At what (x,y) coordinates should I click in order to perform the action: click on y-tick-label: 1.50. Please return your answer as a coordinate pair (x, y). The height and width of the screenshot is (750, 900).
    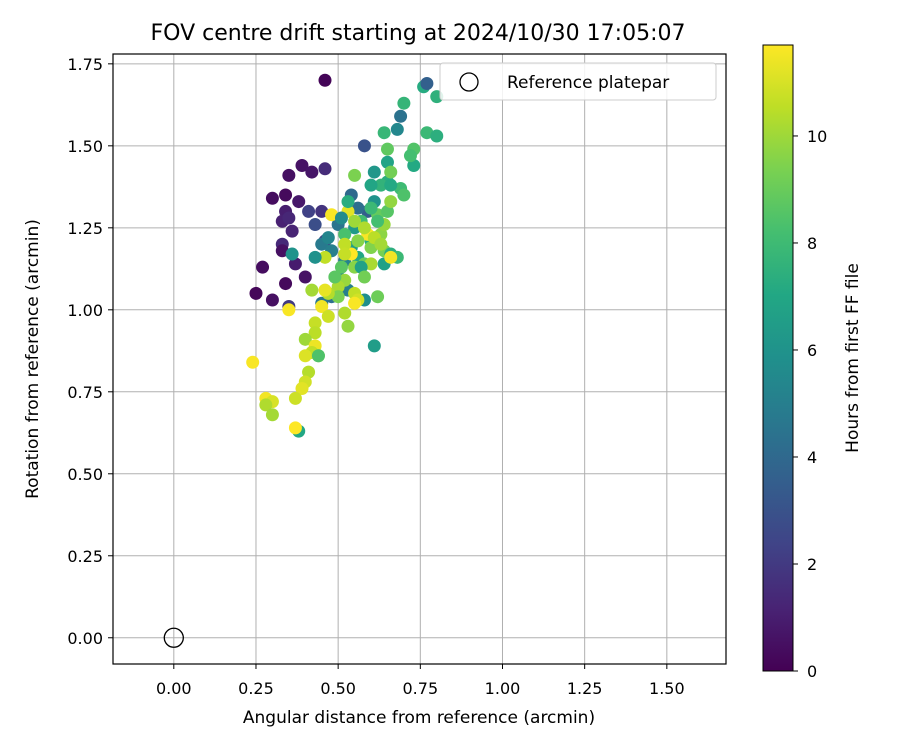
    Looking at the image, I should click on (85, 146).